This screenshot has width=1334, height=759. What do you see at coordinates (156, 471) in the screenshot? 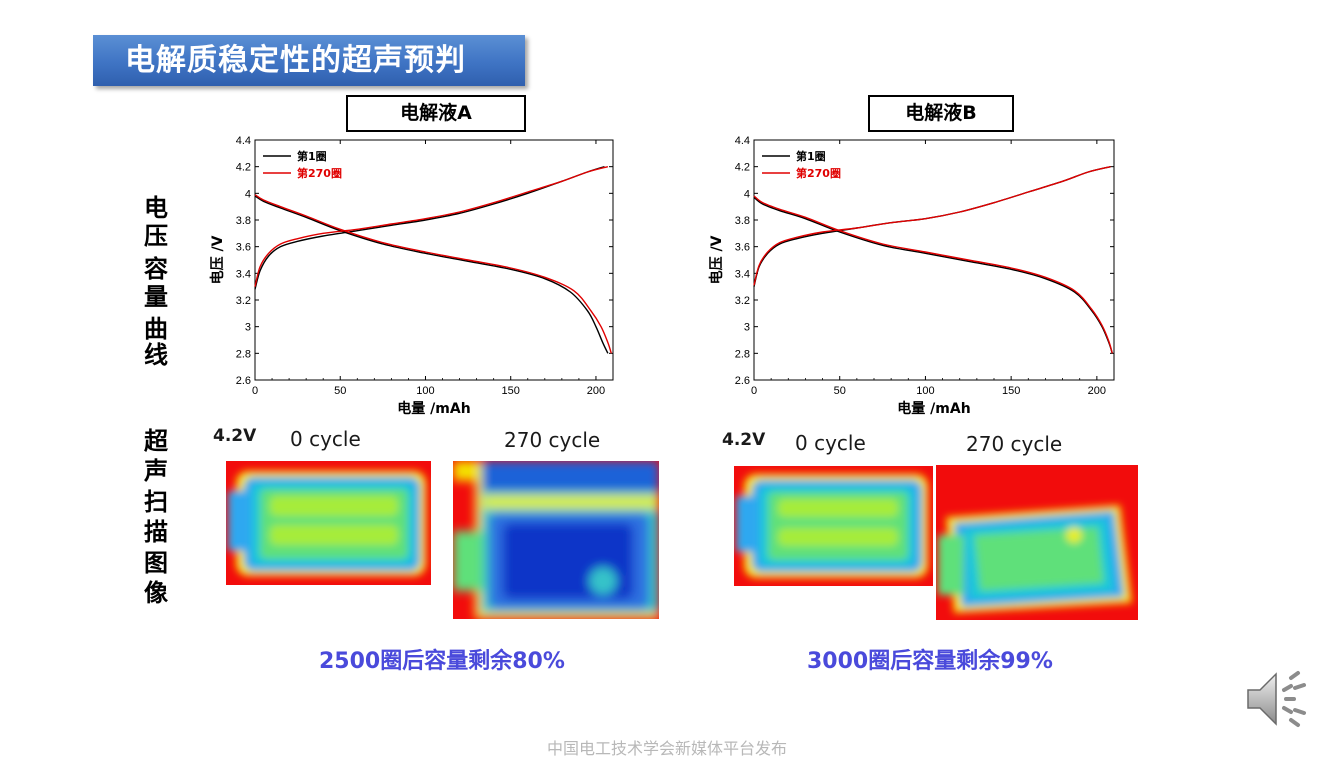
I see `row-label-char: 声` at bounding box center [156, 471].